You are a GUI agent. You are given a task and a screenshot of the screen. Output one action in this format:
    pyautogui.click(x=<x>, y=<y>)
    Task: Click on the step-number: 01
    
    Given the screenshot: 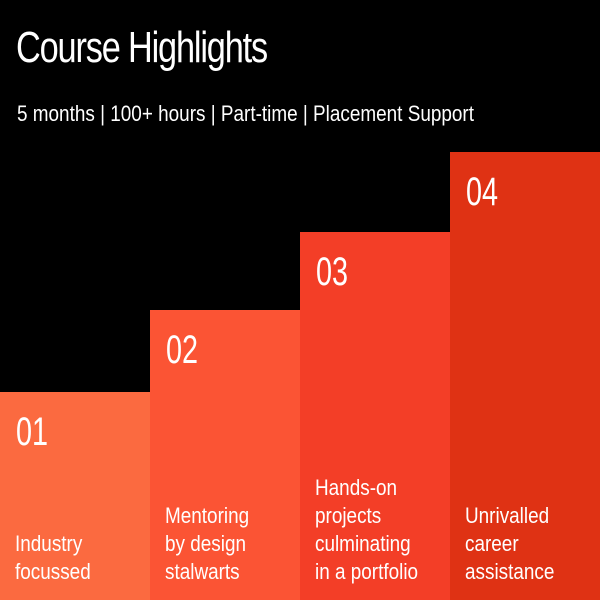 What is the action you would take?
    pyautogui.click(x=32, y=432)
    